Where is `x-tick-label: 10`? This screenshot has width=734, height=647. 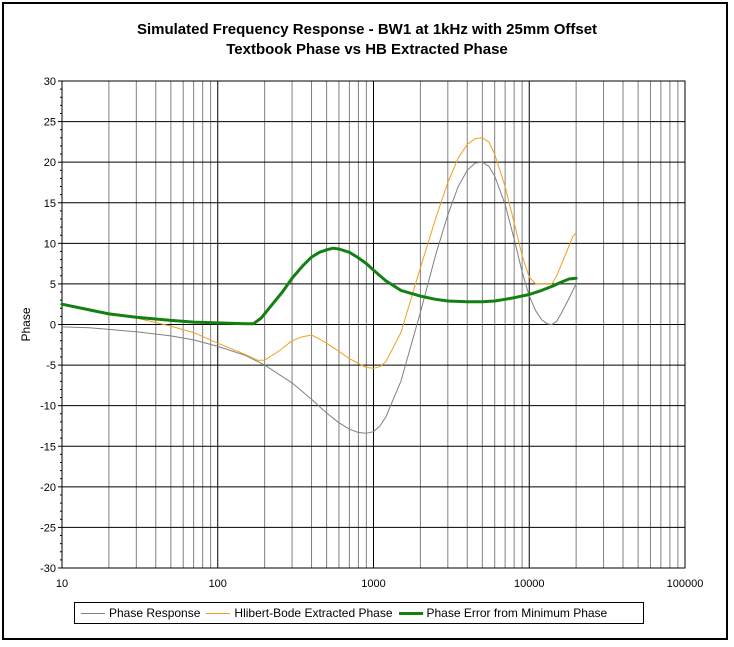 x-tick-label: 10 is located at coordinates (62, 584).